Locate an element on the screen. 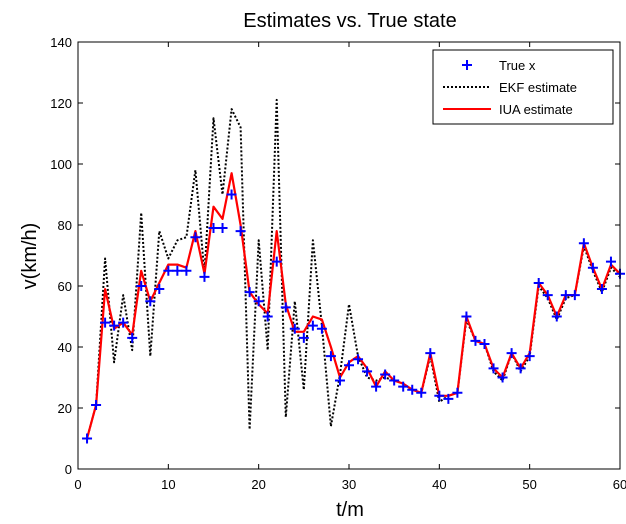 This screenshot has height=524, width=626. x-tick-label-4: 40 is located at coordinates (439, 484).